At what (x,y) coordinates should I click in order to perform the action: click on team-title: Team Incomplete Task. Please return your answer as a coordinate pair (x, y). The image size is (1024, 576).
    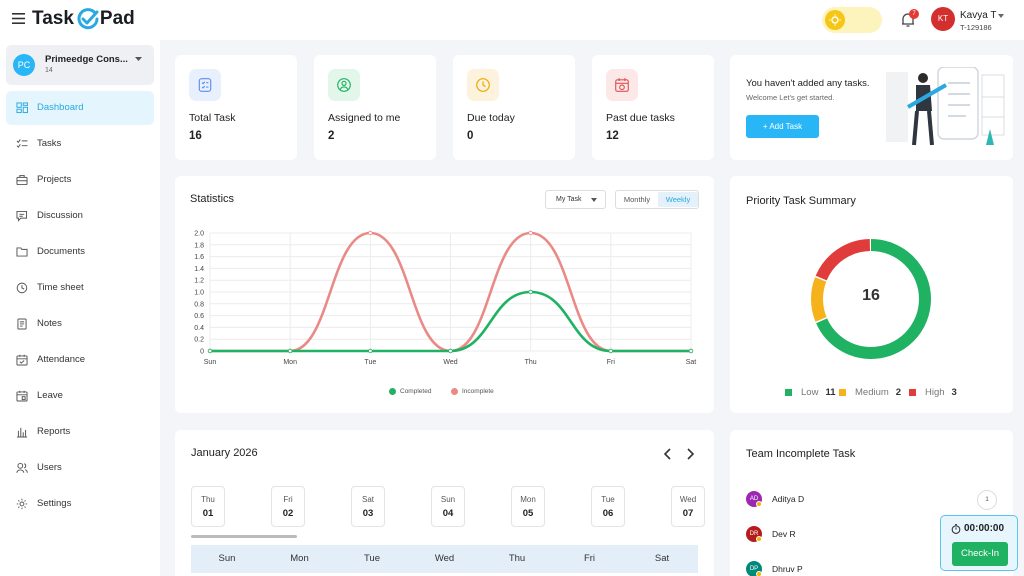
    Looking at the image, I should click on (801, 454).